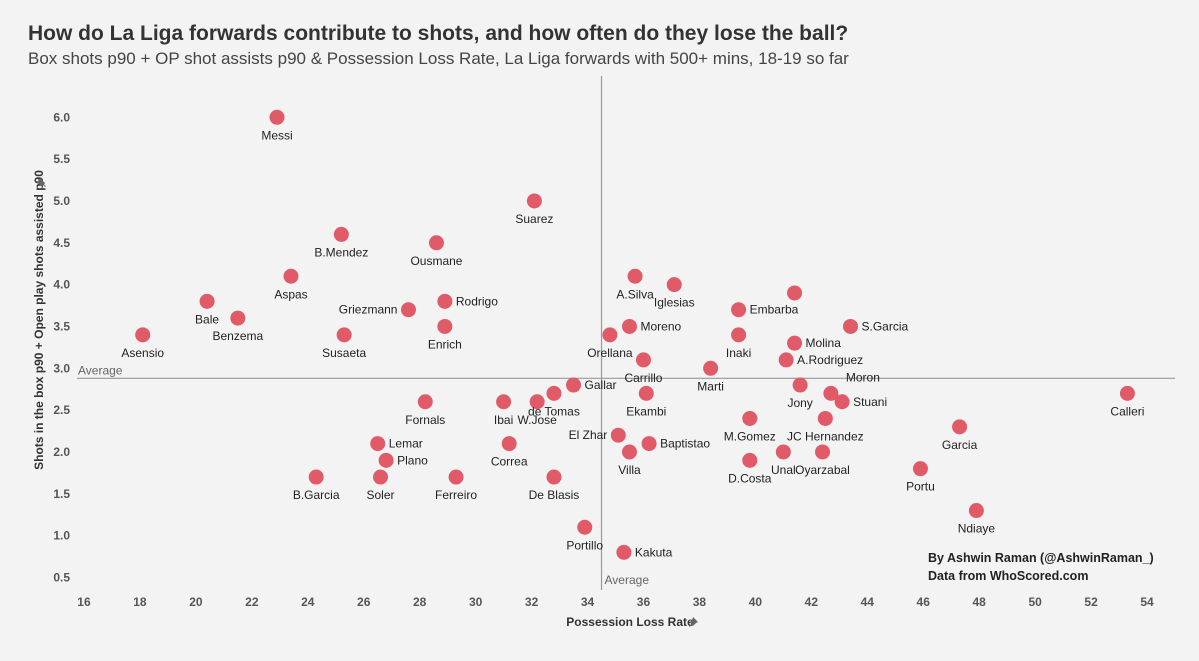 The image size is (1199, 661). Describe the element at coordinates (615, 602) in the screenshot. I see `x-axis-ticks: 16 18 20 22 24 26 28 30 32 34 36 38 40 42 44 46 48 50 52 54` at that location.